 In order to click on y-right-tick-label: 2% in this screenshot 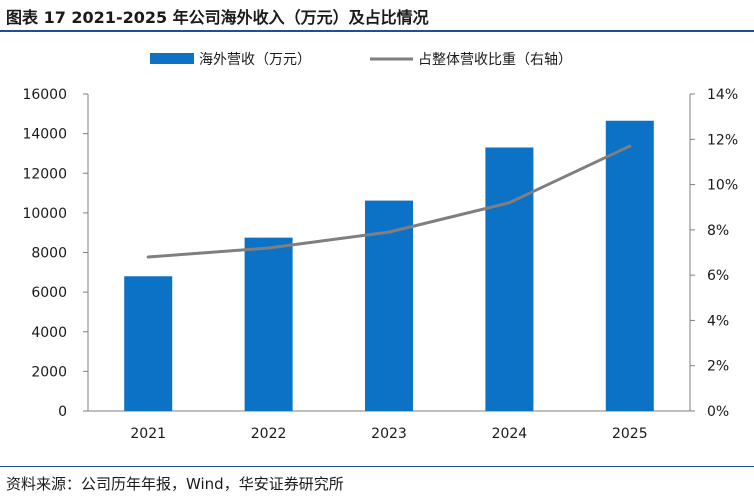, I will do `click(718, 367)`.